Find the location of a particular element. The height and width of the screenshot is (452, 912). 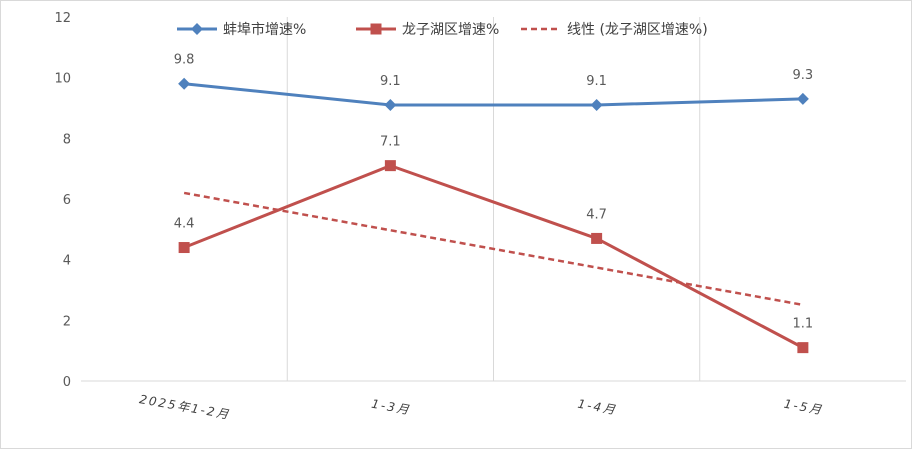

y-tick-label: 0 is located at coordinates (67, 382).